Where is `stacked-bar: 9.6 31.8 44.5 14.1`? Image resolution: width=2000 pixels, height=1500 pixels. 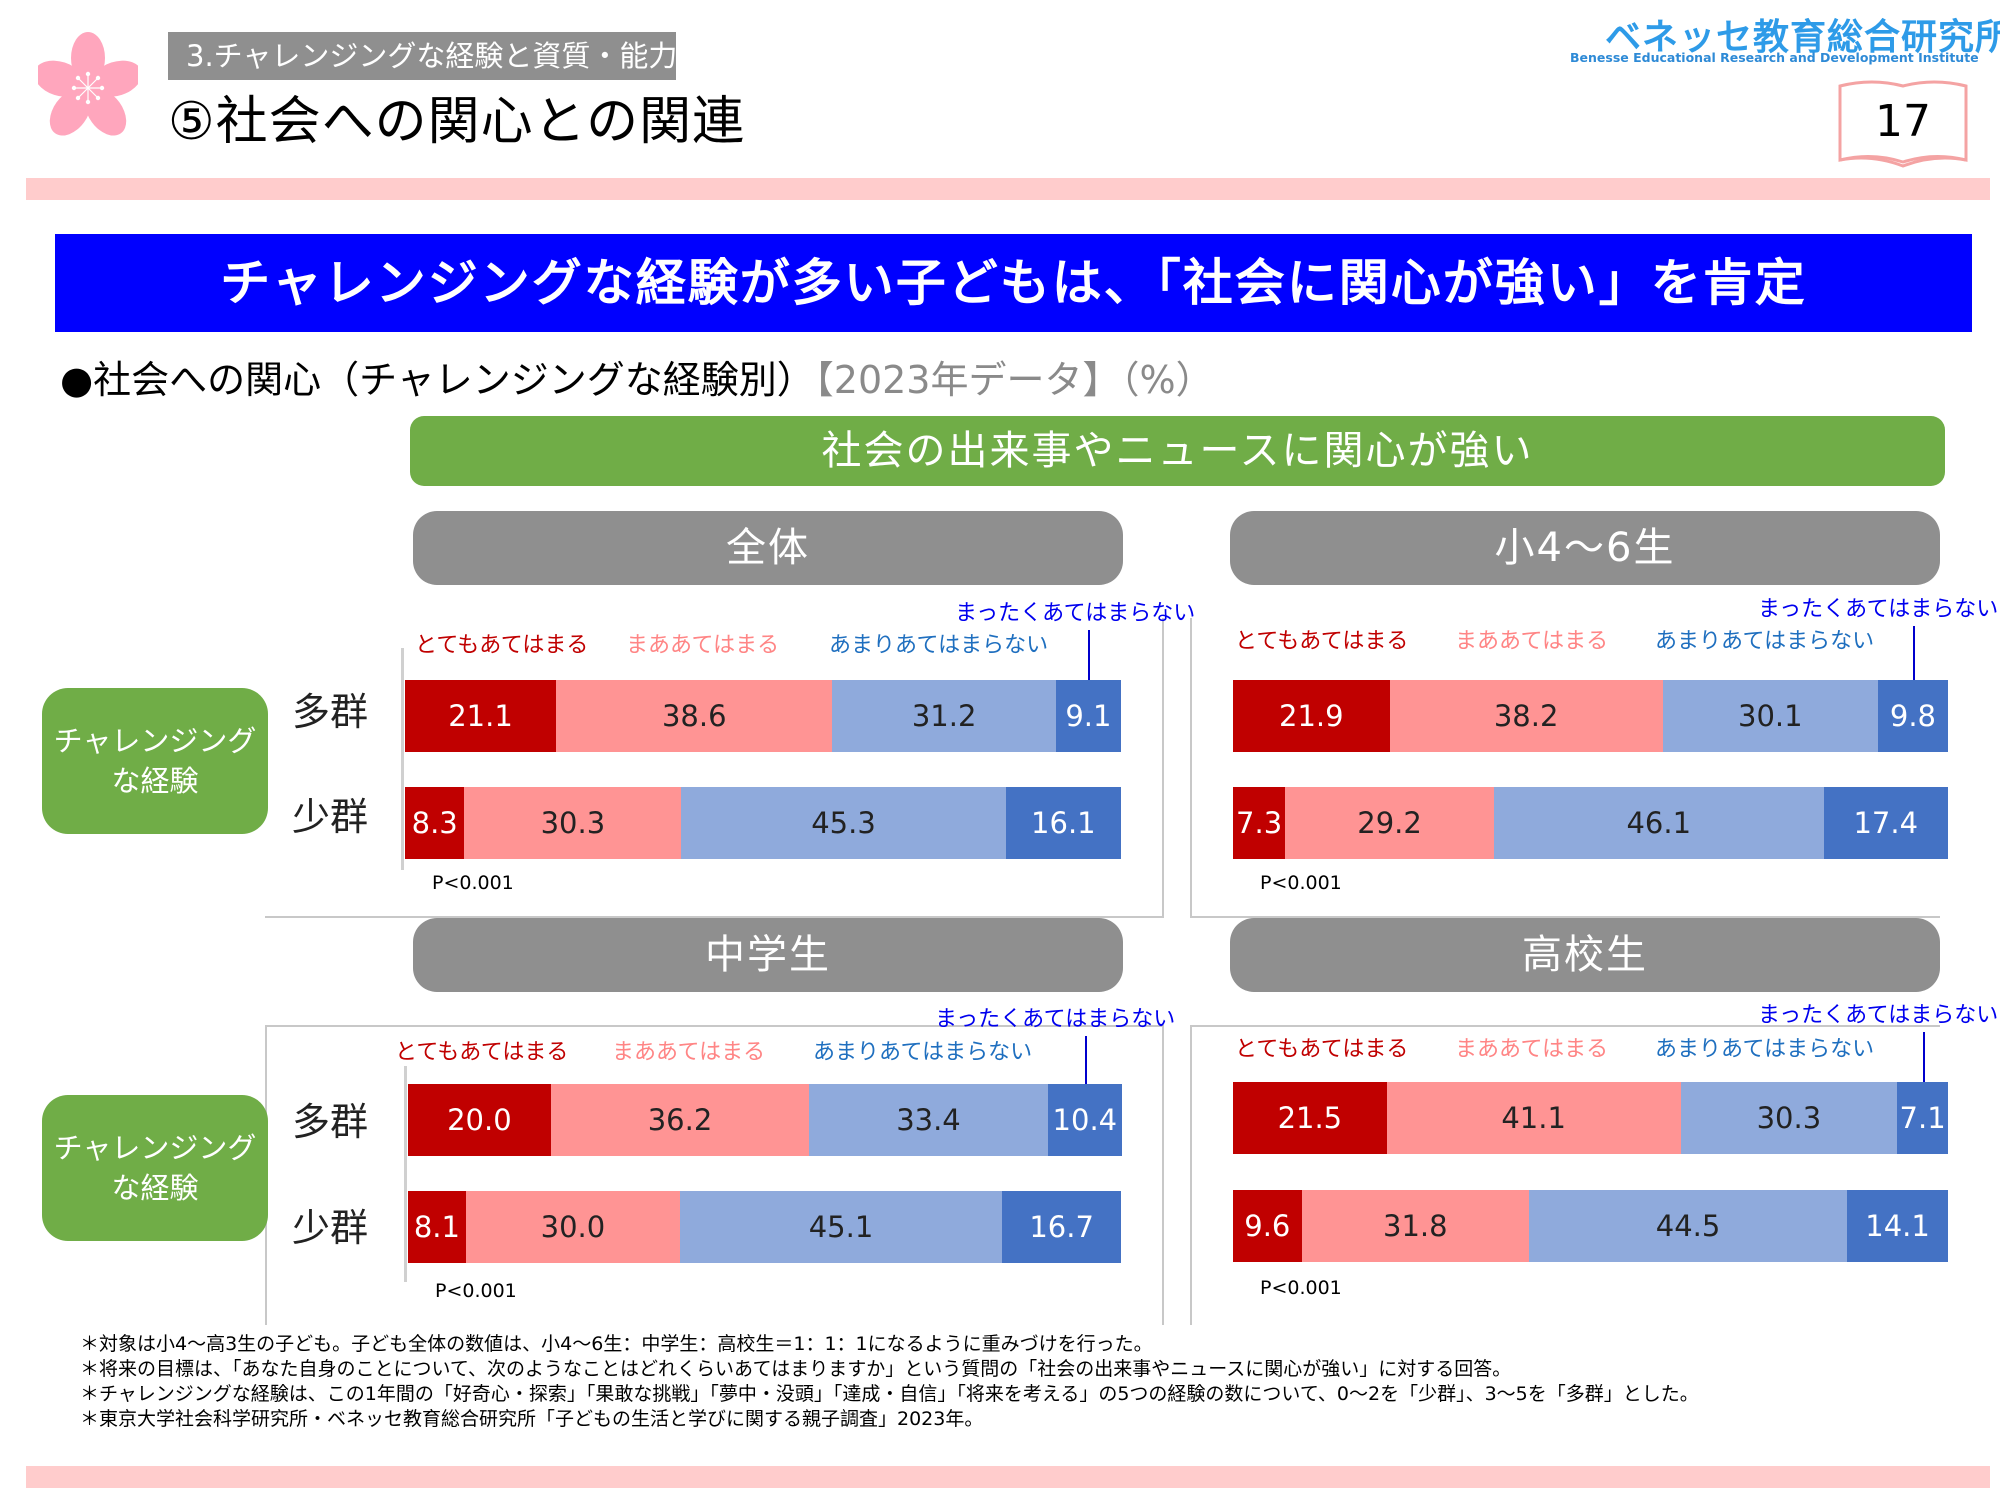
stacked-bar: 9.6 31.8 44.5 14.1 is located at coordinates (1590, 1226).